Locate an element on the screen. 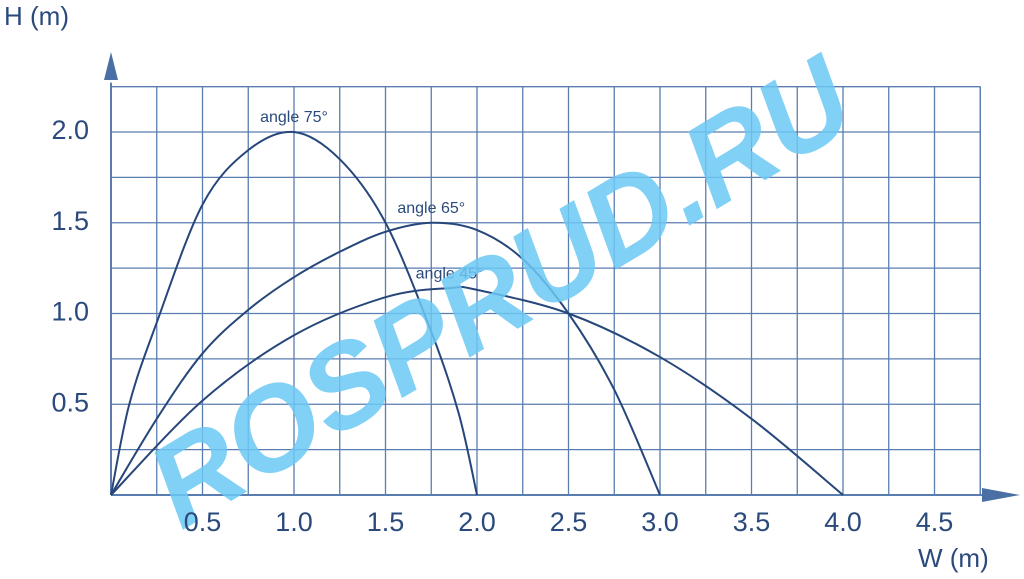 Image resolution: width=1024 pixels, height=579 pixels. y-tick-label: 0.5 is located at coordinates (70, 402).